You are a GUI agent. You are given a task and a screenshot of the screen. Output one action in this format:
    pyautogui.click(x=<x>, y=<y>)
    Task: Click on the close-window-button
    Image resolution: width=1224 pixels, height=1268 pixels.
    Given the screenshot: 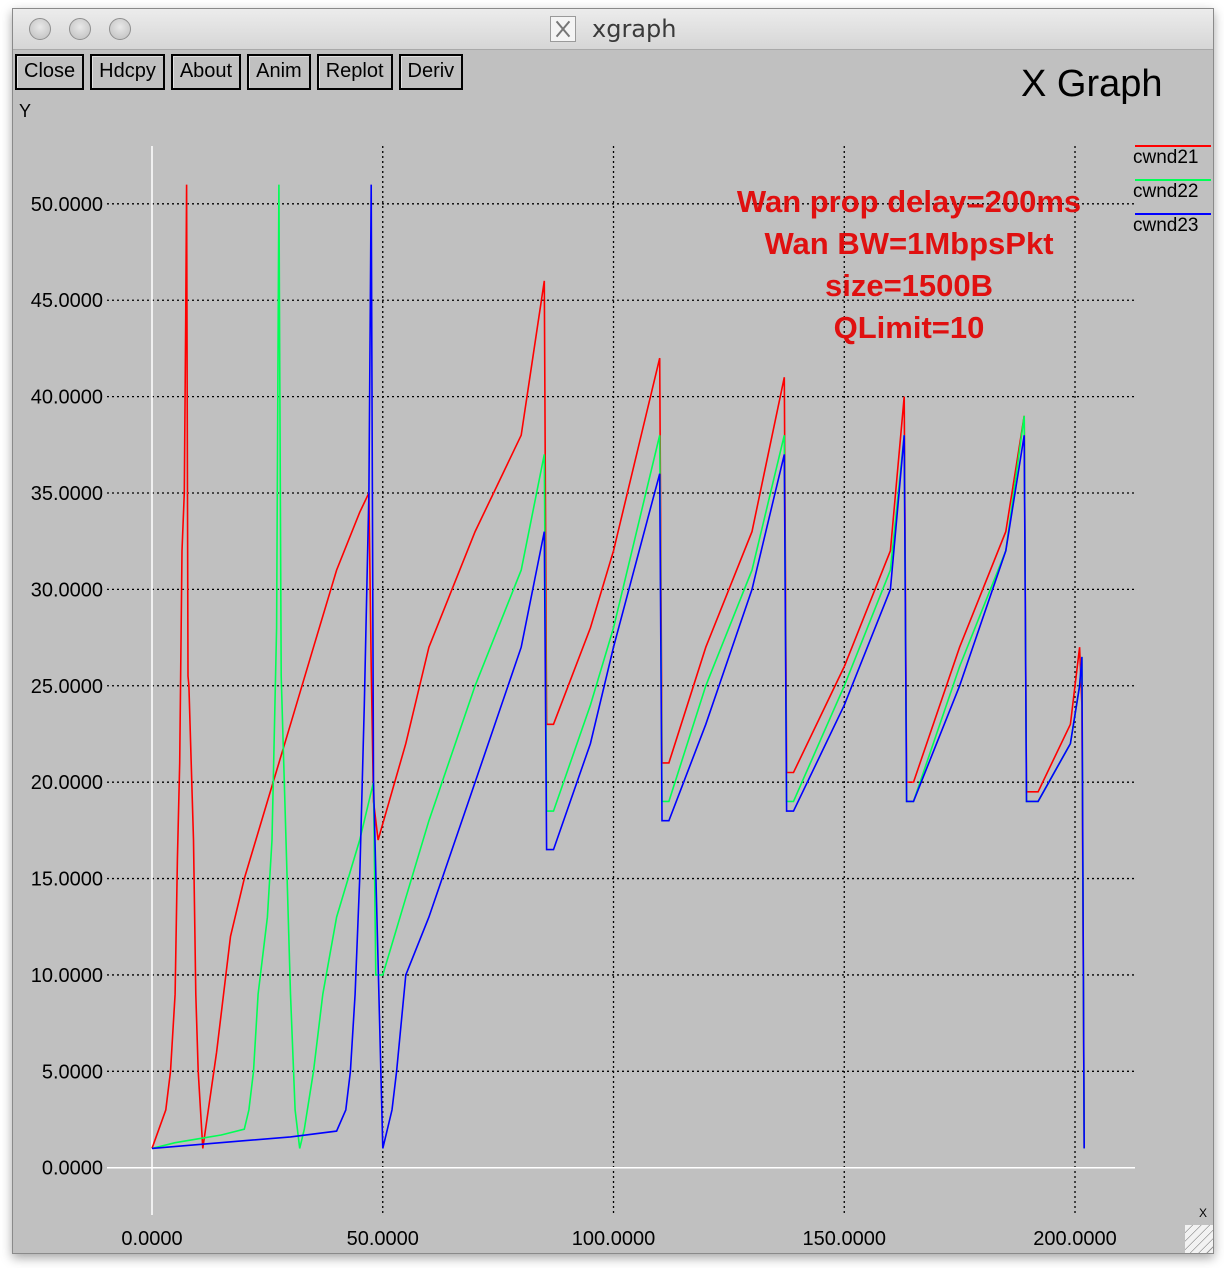 What is the action you would take?
    pyautogui.click(x=40, y=29)
    